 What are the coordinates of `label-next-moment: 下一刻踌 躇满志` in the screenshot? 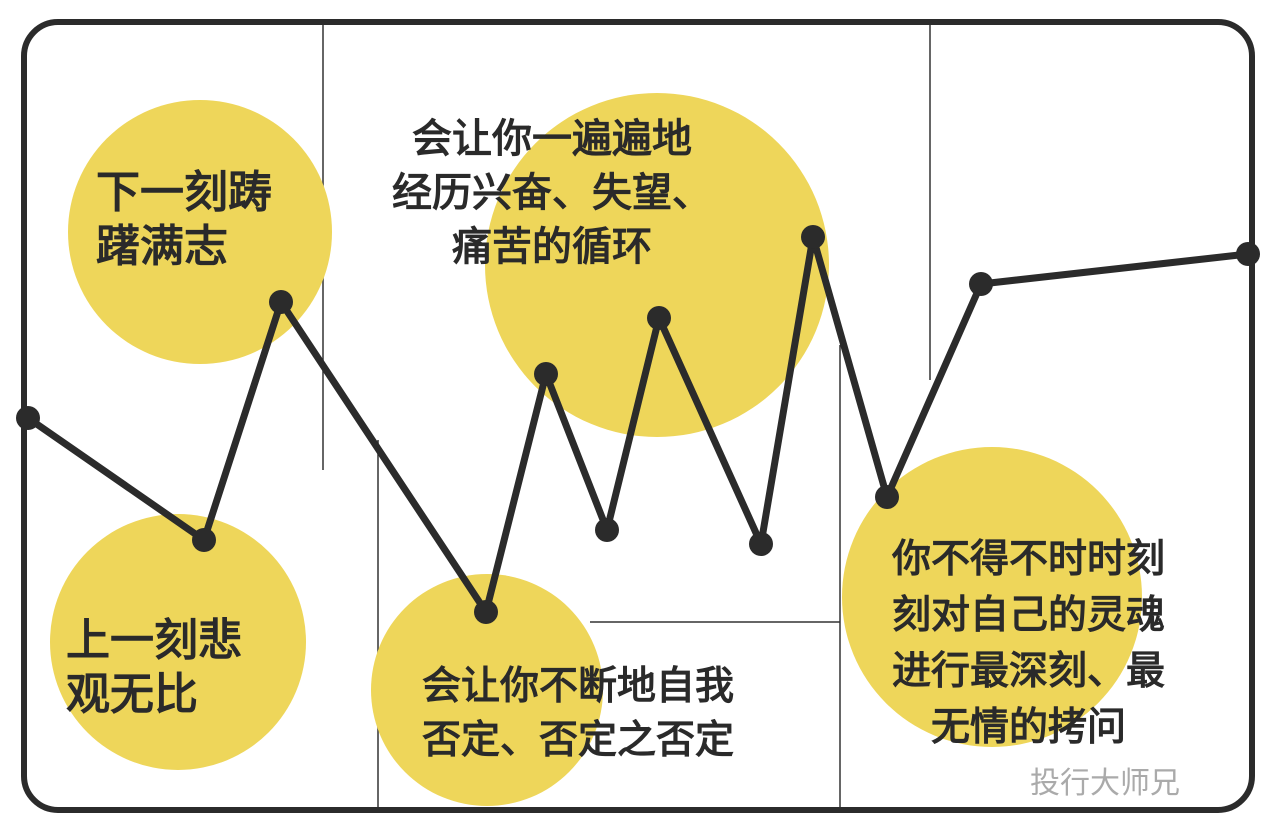 It's located at (184, 219).